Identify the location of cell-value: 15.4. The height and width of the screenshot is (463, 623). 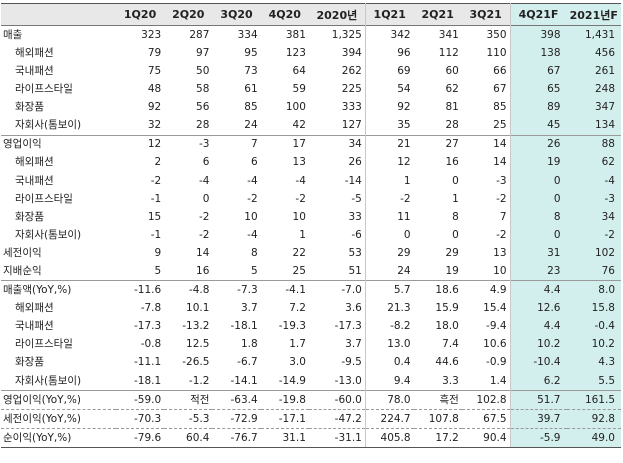
(495, 308).